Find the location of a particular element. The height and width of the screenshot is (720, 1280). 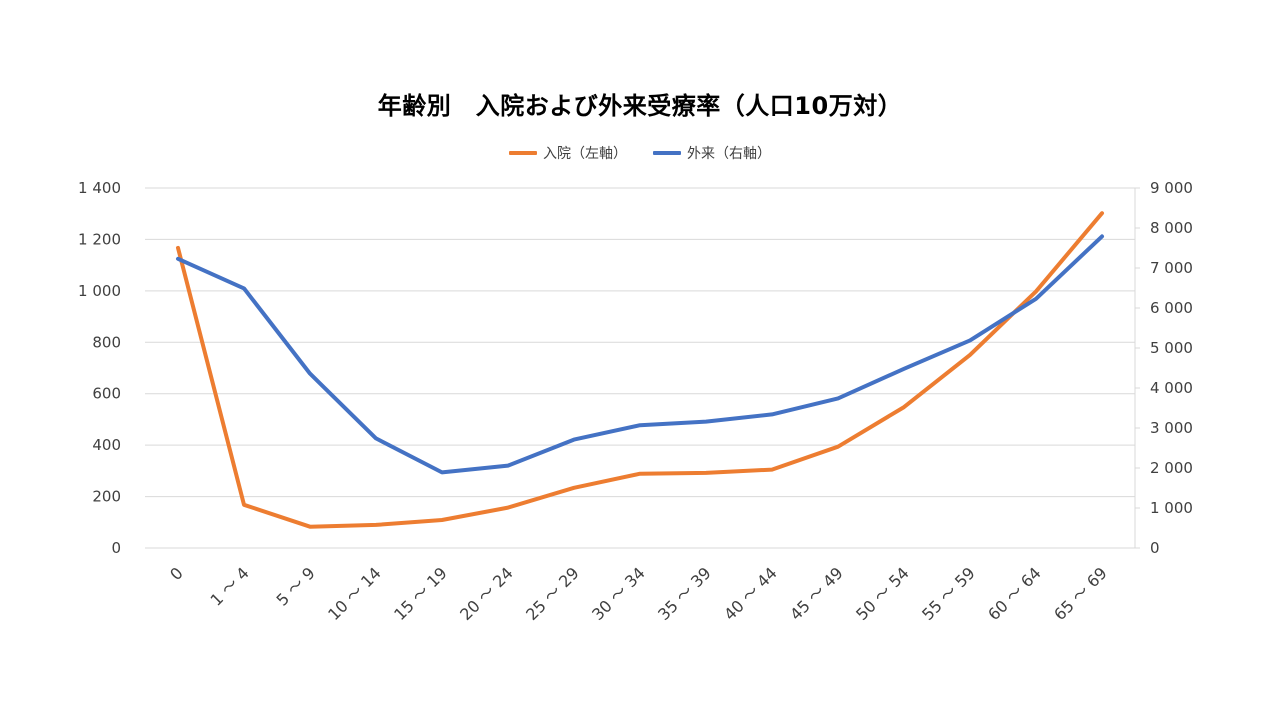

legend-label-inpatient: 入院（左軸） is located at coordinates (585, 154).